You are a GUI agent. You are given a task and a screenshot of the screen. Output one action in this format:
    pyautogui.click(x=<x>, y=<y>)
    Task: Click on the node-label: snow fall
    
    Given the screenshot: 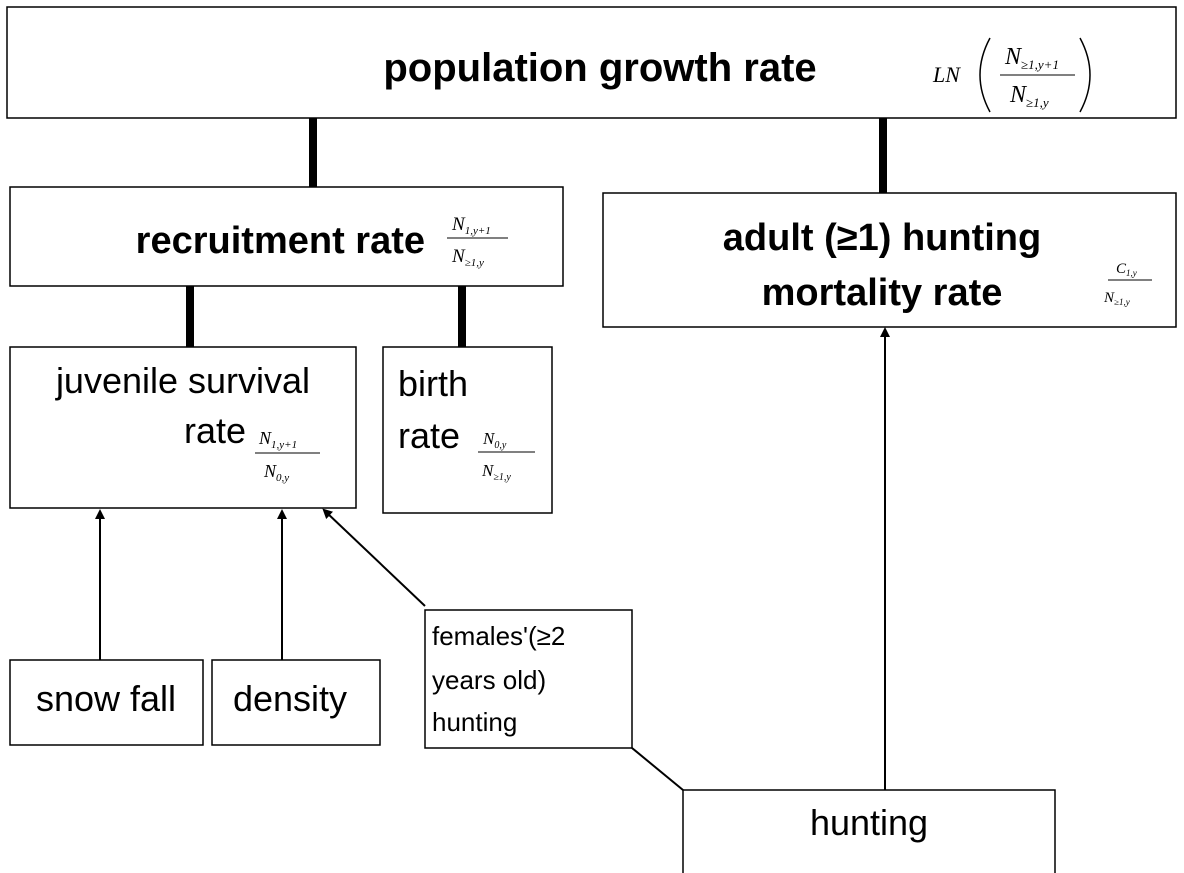 What is the action you would take?
    pyautogui.click(x=106, y=698)
    